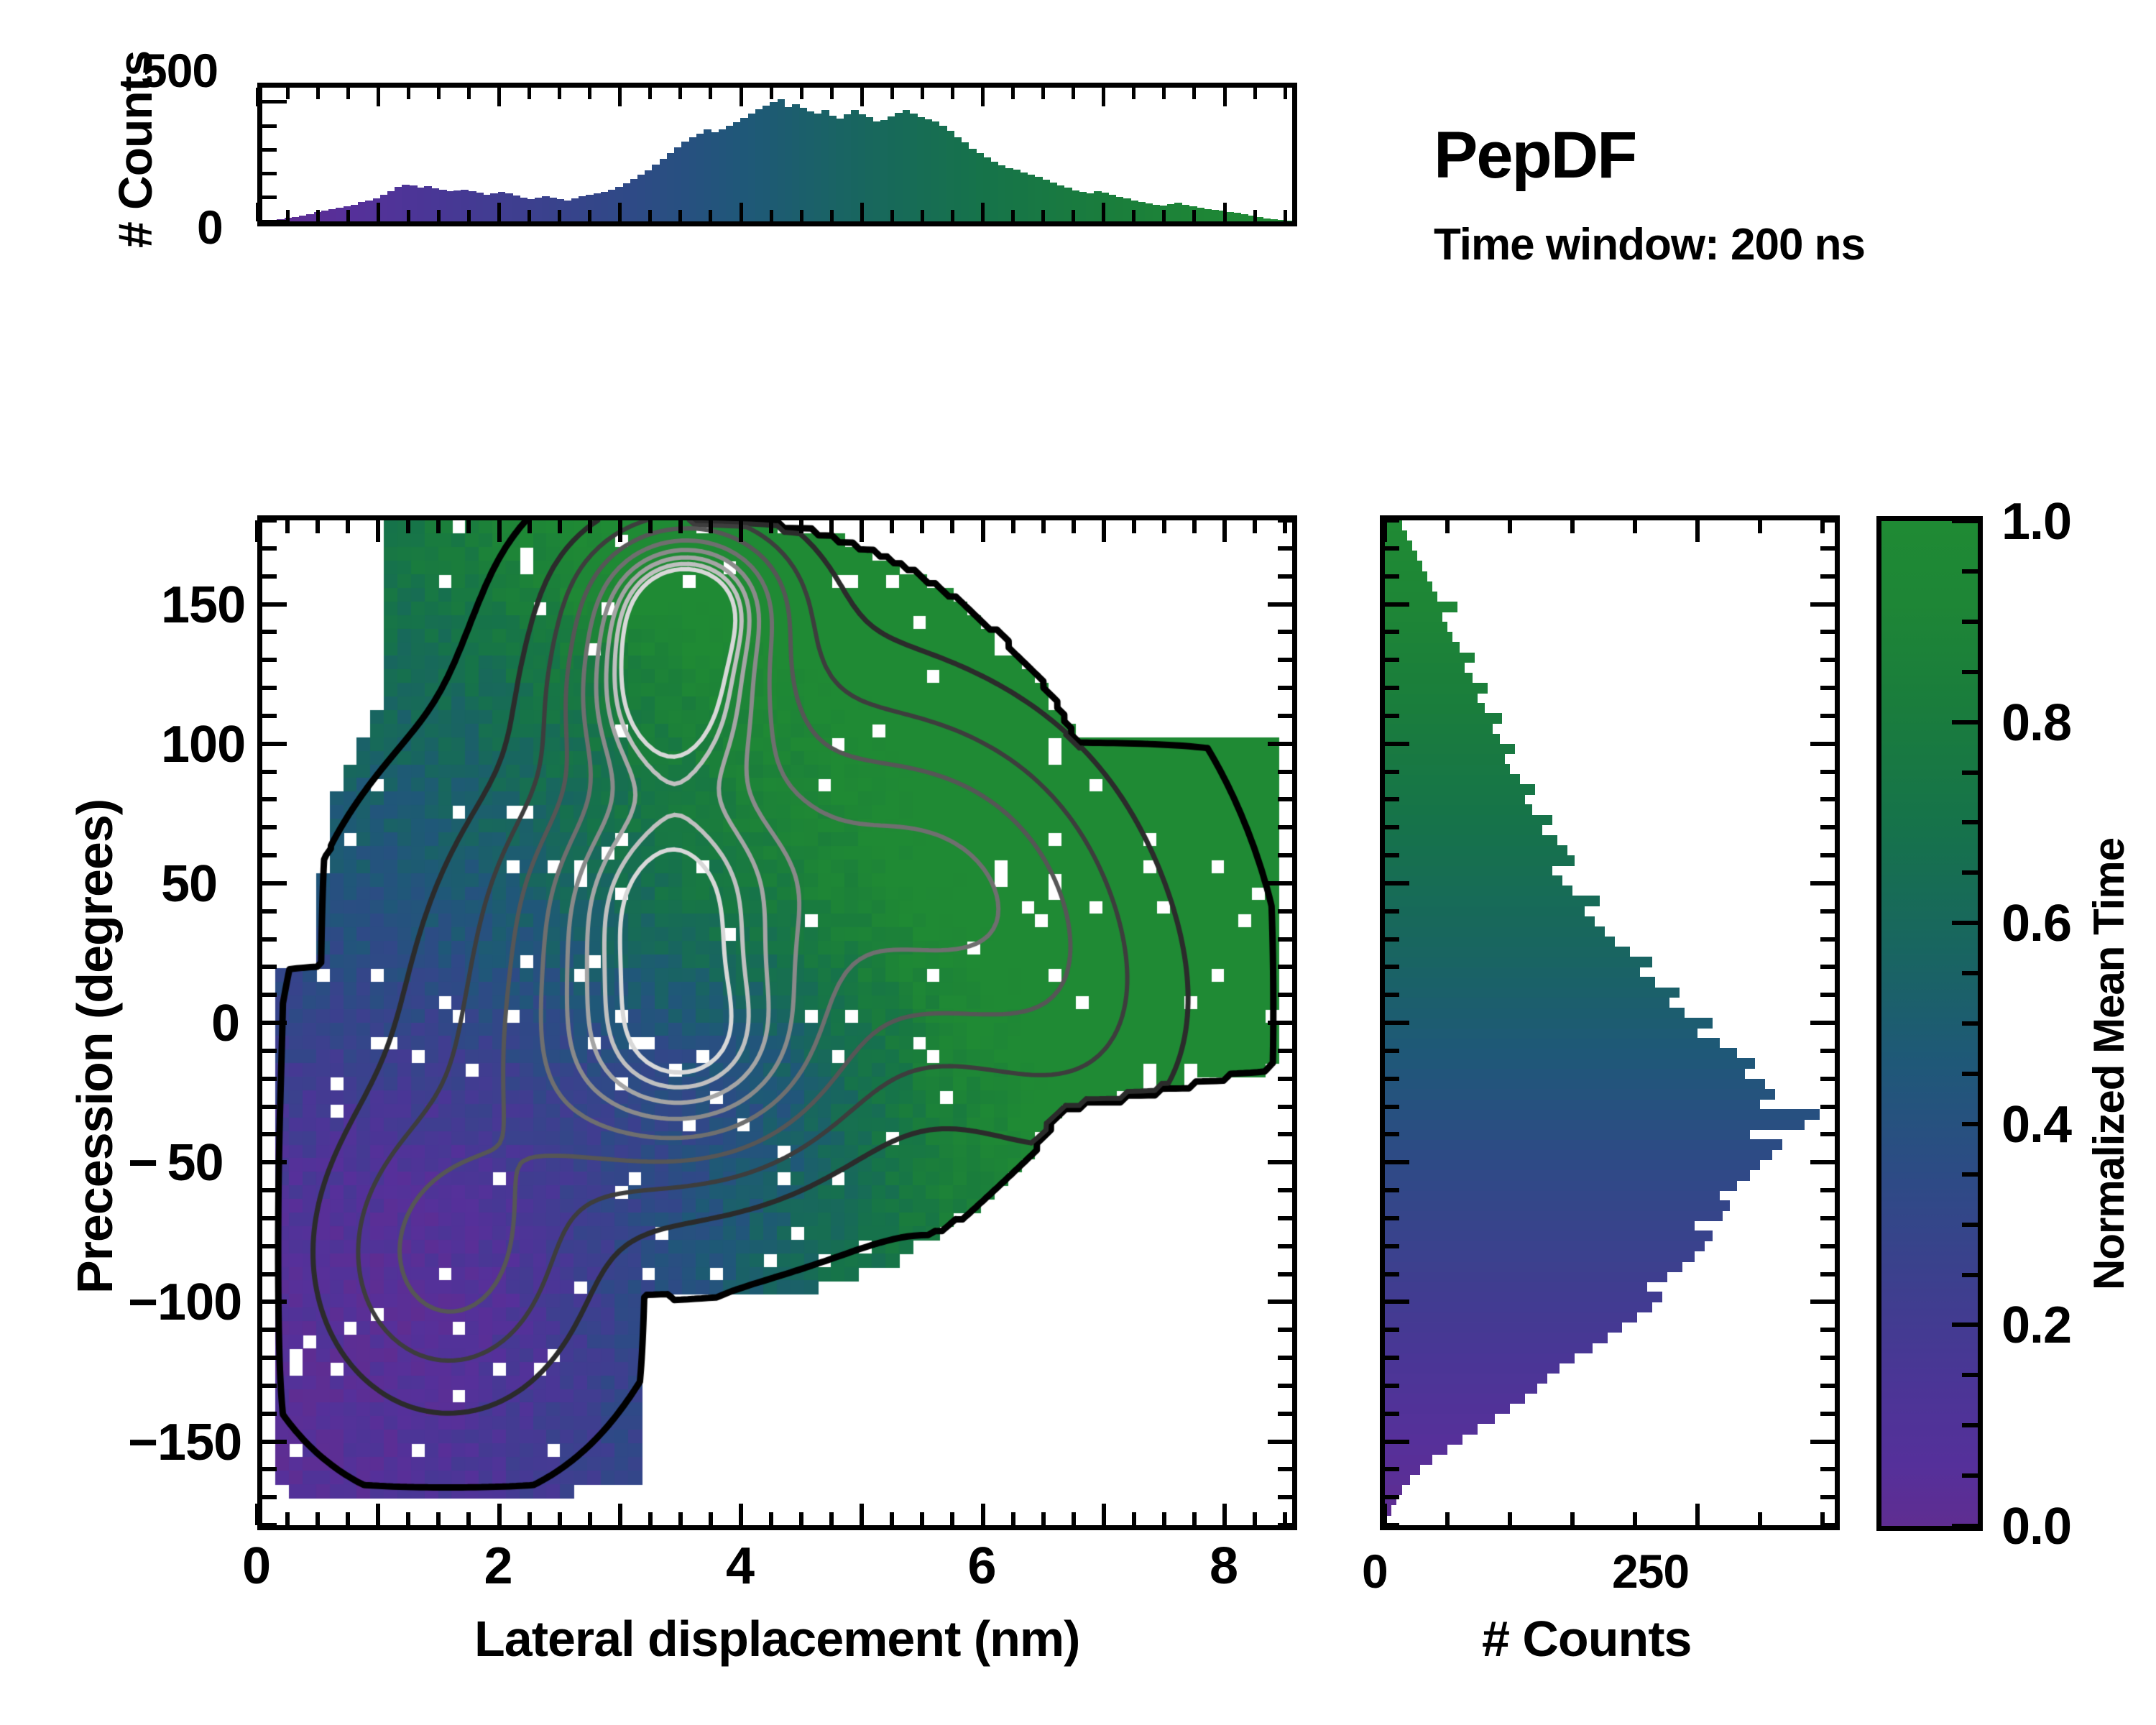  Describe the element at coordinates (1510, 1518) in the screenshot. I see `right-xtick` at that location.